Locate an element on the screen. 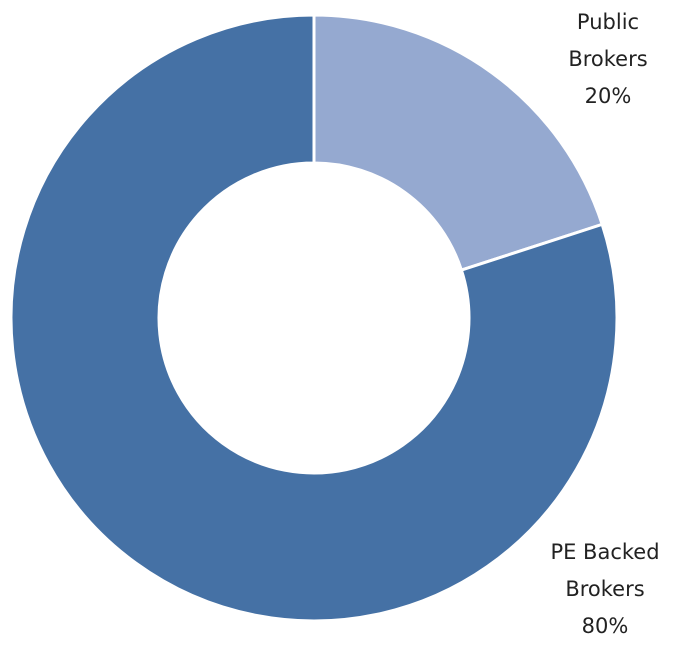  category-label: Public Brokers is located at coordinates (608, 40).